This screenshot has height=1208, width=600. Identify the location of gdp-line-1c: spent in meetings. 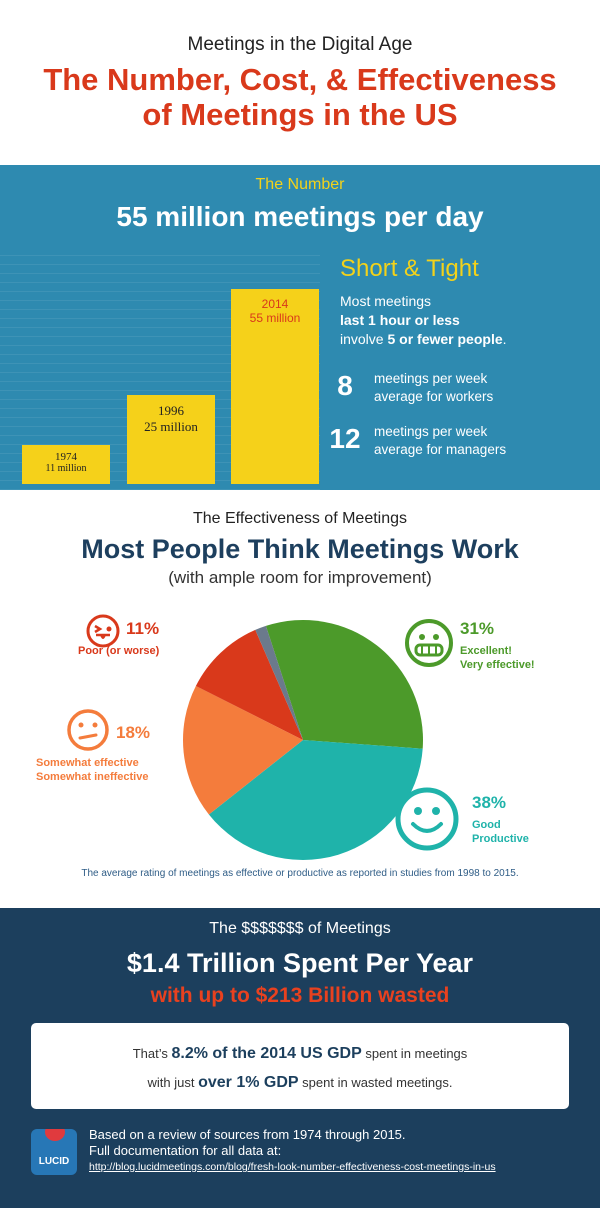
(414, 1053).